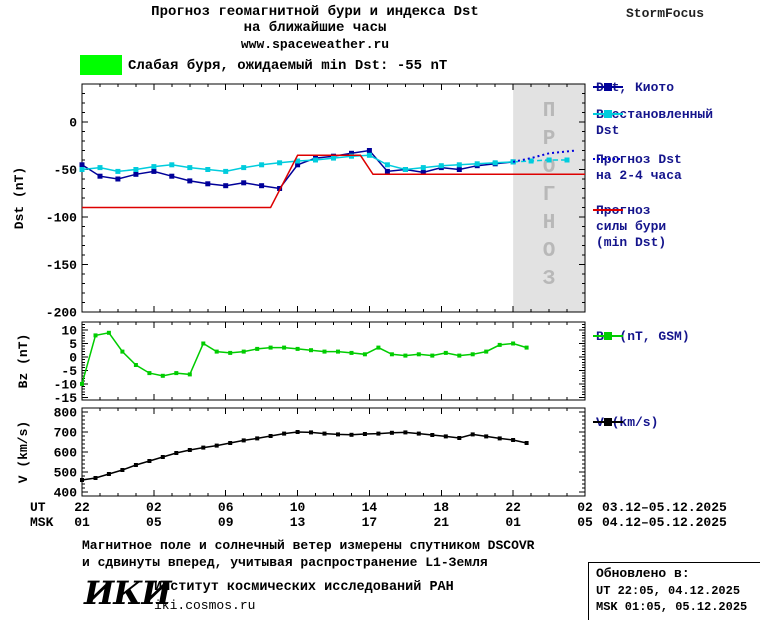 This screenshot has height=620, width=760. Describe the element at coordinates (225, 522) in the screenshot. I see `x-tick-label: 09` at that location.